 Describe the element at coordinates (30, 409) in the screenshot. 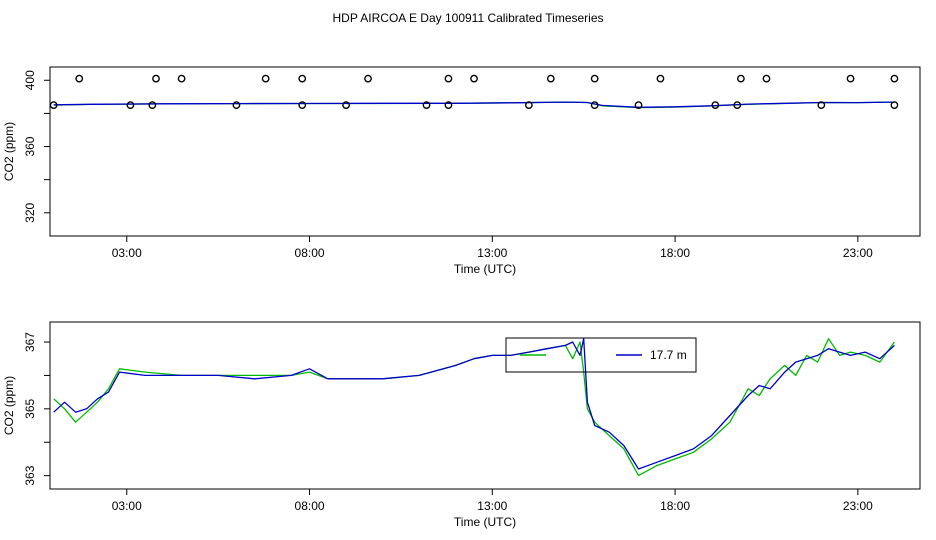

I see `y-tick-label: 365` at that location.